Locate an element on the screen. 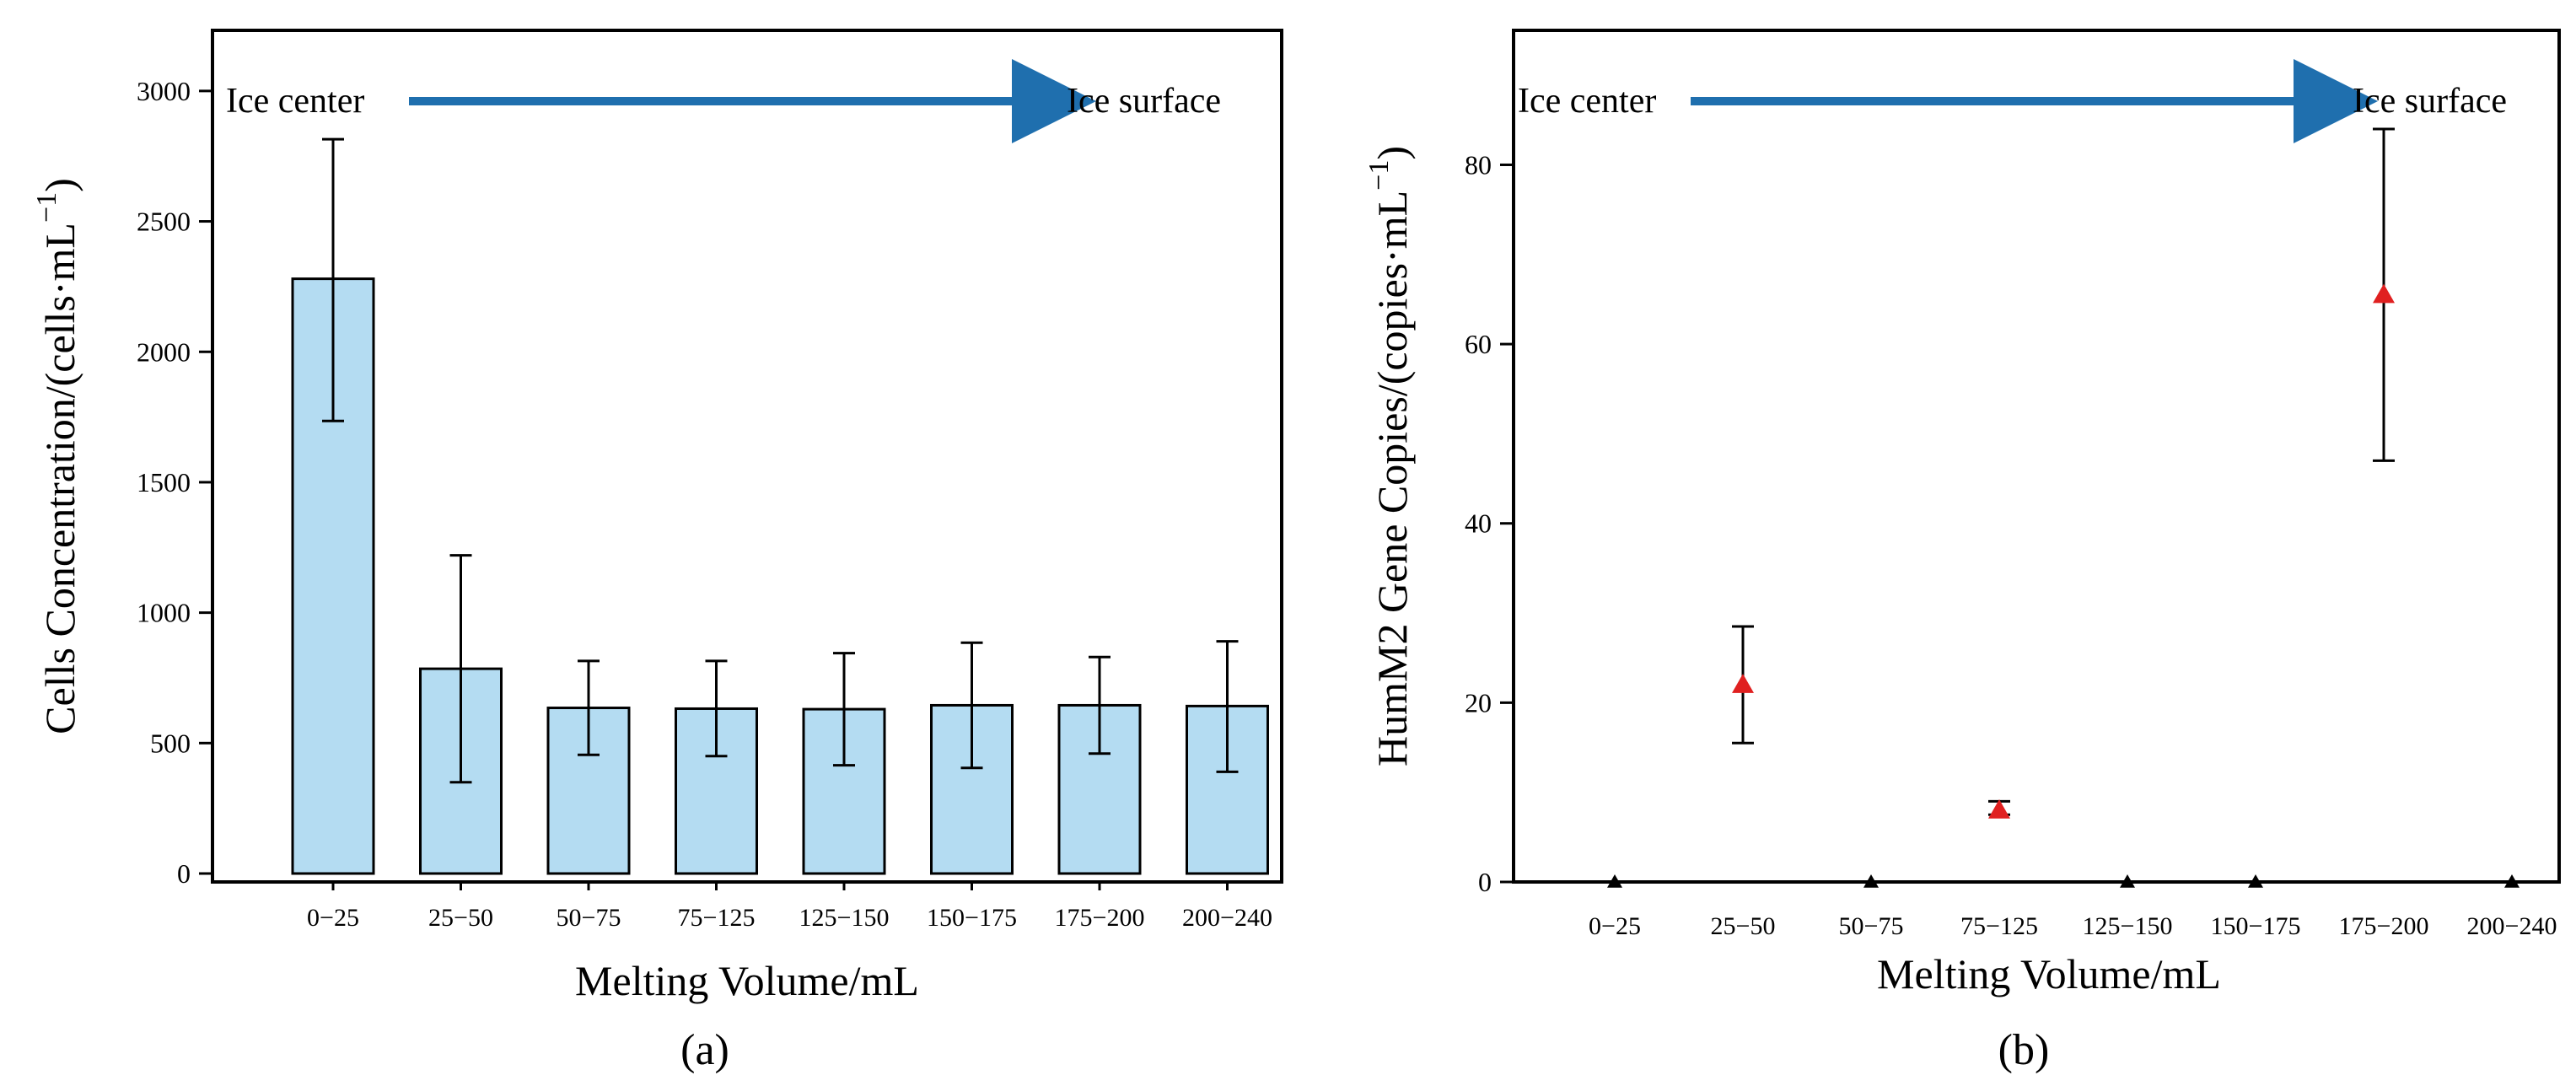  a-x-tick-label: 175−200 is located at coordinates (1100, 918).